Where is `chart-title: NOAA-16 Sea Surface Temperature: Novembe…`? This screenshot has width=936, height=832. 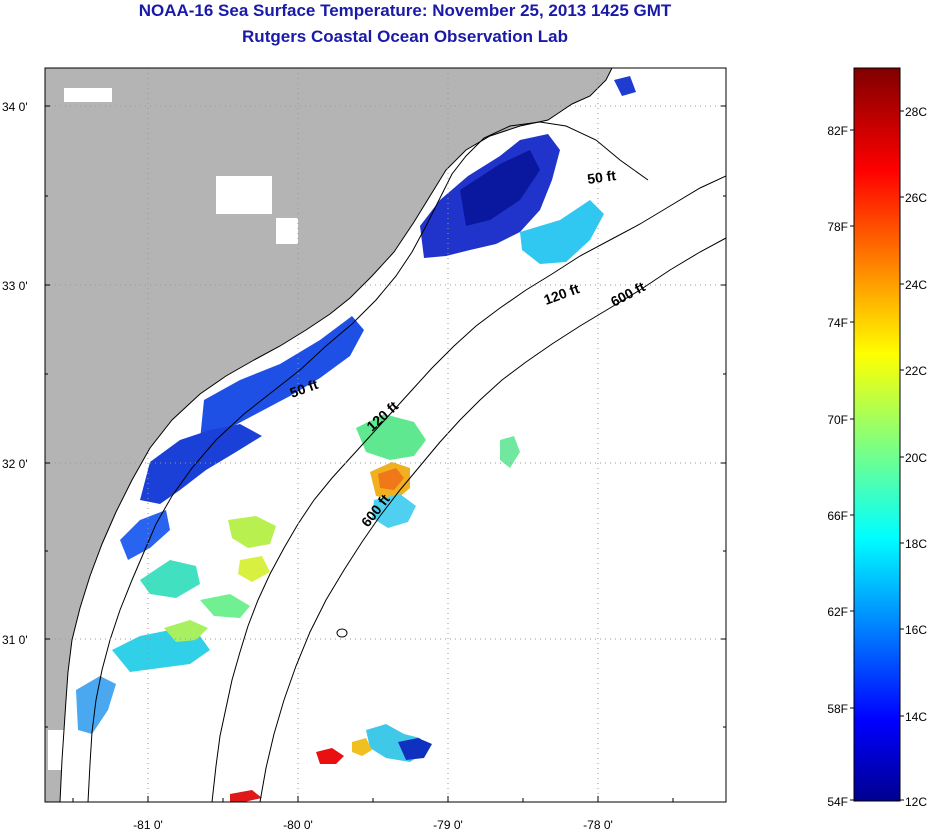
chart-title: NOAA-16 Sea Surface Temperature: Novembe… is located at coordinates (405, 10).